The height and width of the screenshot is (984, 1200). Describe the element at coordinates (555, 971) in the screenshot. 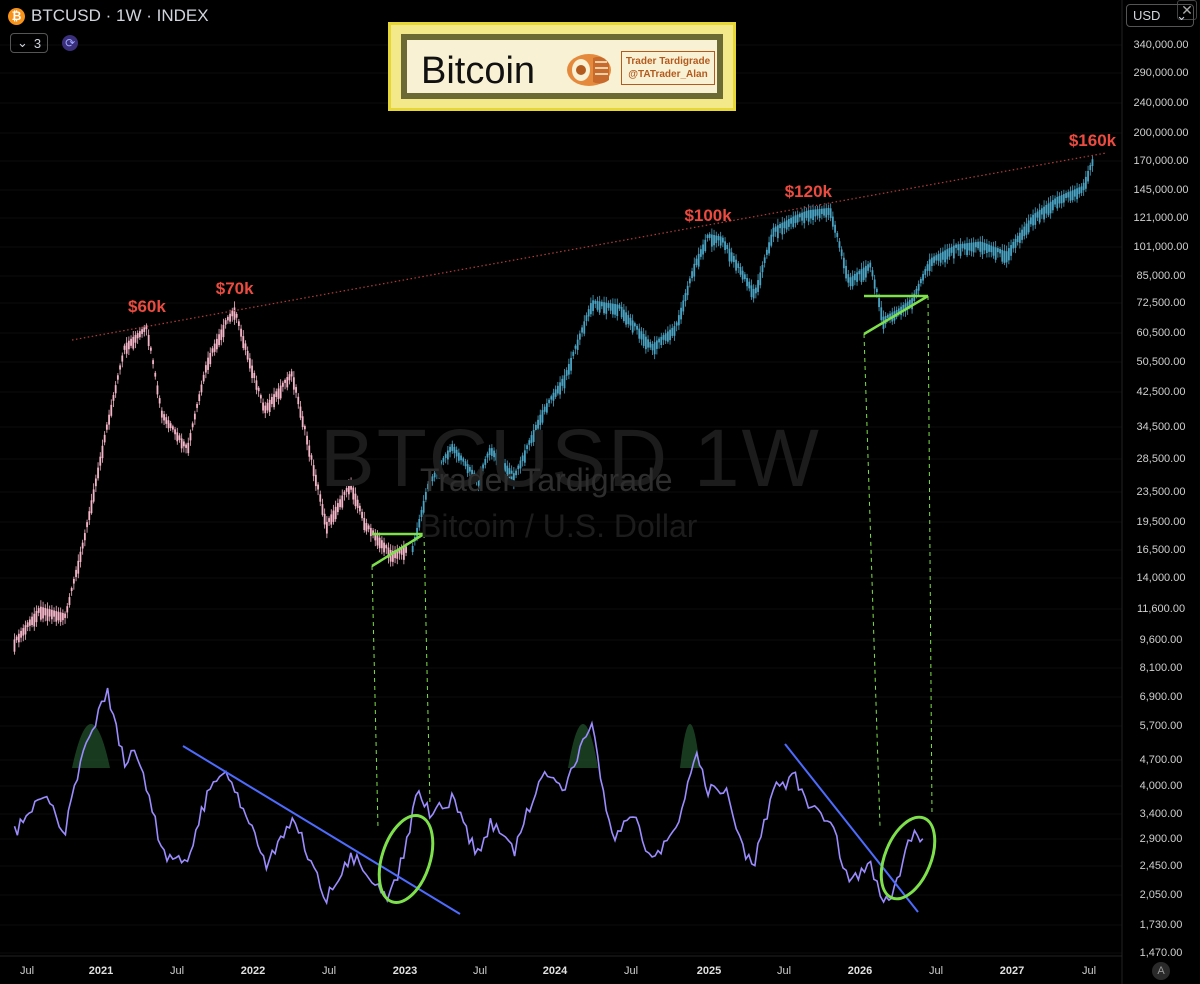

I see `time-tick-label: 2024` at that location.